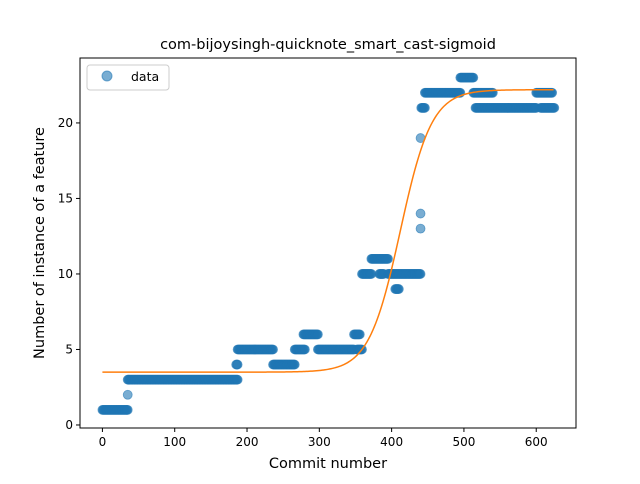  What do you see at coordinates (69, 349) in the screenshot?
I see `y-tick-label: 5` at bounding box center [69, 349].